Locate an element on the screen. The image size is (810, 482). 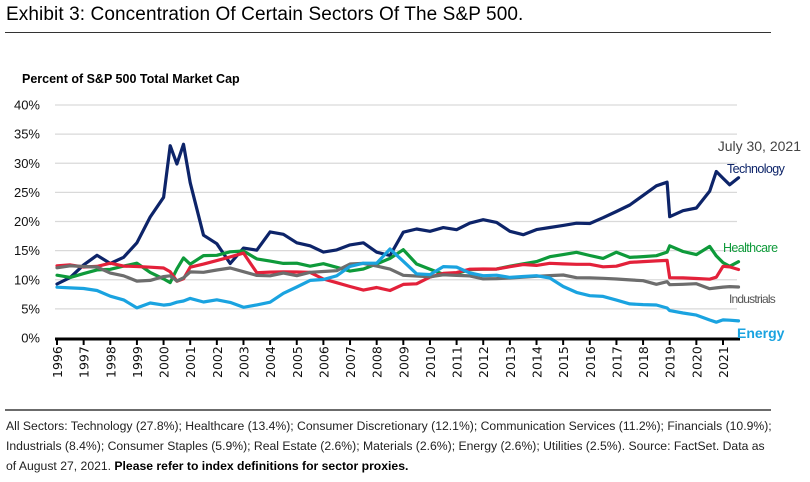
series-label-industrials: Industrials is located at coordinates (752, 299).